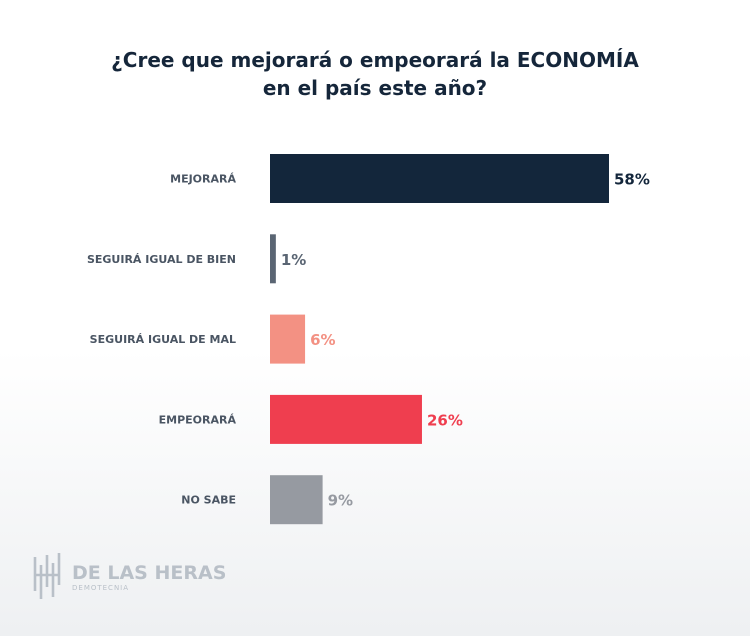 This screenshot has height=636, width=750. I want to click on value-label: 26%, so click(445, 420).